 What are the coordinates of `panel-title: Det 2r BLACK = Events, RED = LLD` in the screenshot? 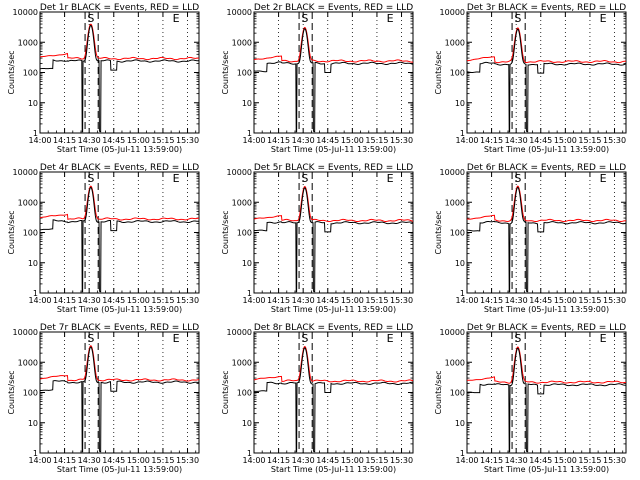 It's located at (333, 8).